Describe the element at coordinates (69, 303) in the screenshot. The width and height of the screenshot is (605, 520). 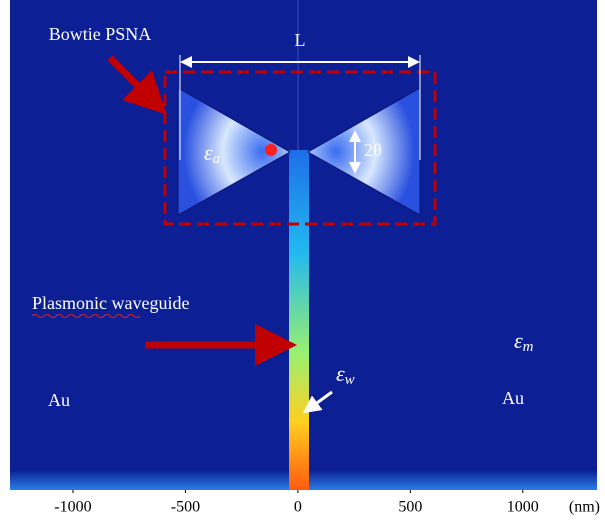
I see `word: Plasmonic` at that location.